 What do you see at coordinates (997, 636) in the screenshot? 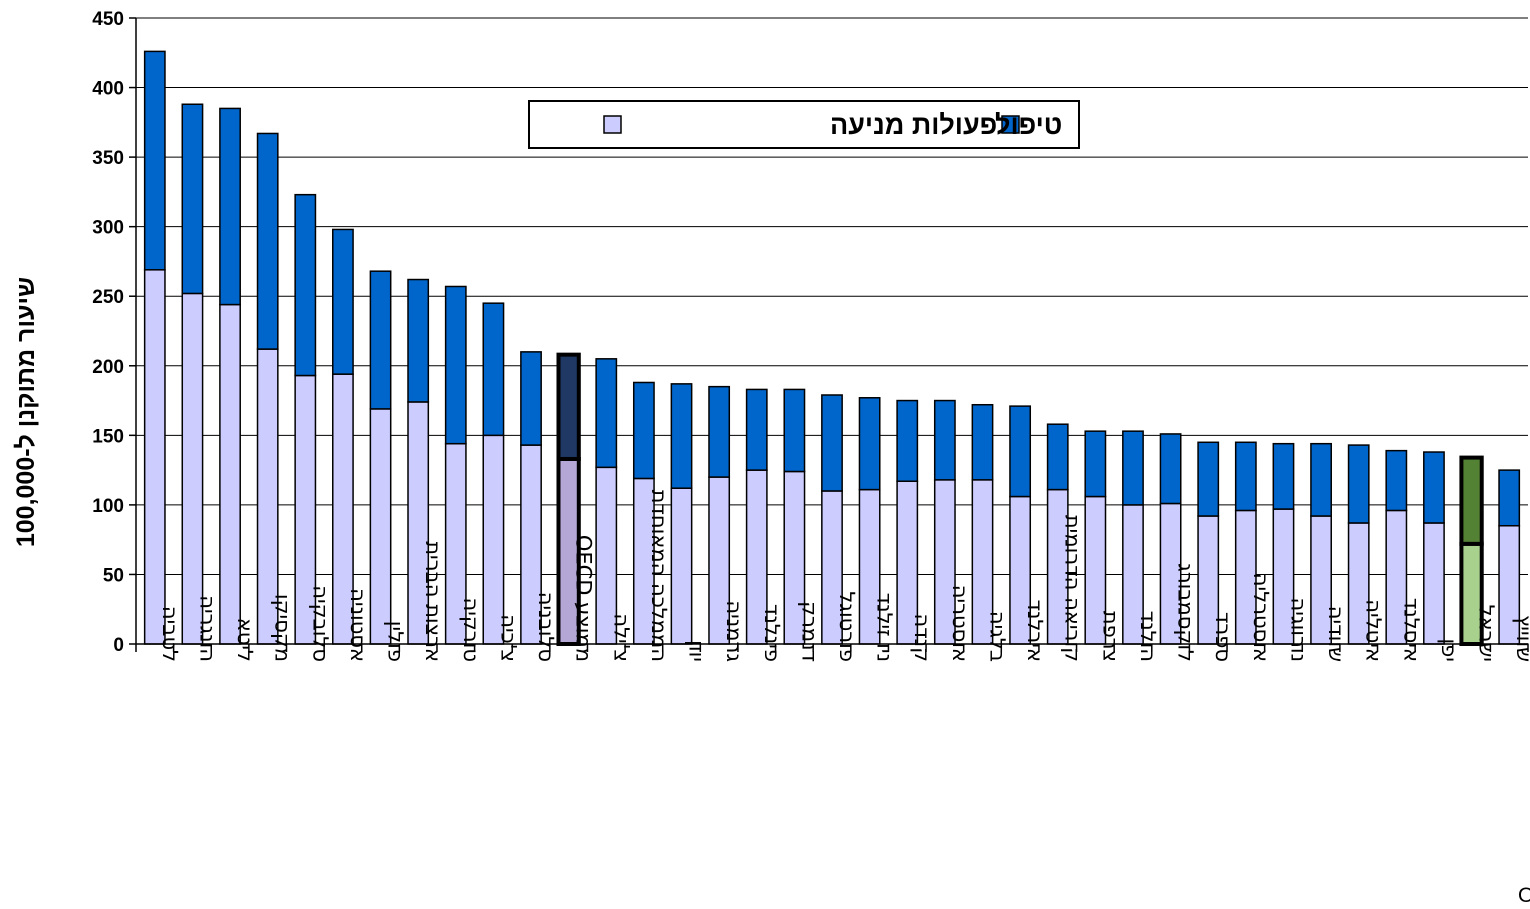
I see `x-category-label: בלגיה` at bounding box center [997, 636].